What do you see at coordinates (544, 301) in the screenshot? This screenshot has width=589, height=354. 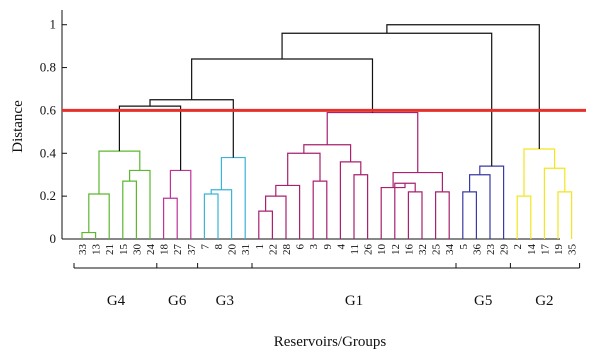 I see `group-label: G2` at bounding box center [544, 301].